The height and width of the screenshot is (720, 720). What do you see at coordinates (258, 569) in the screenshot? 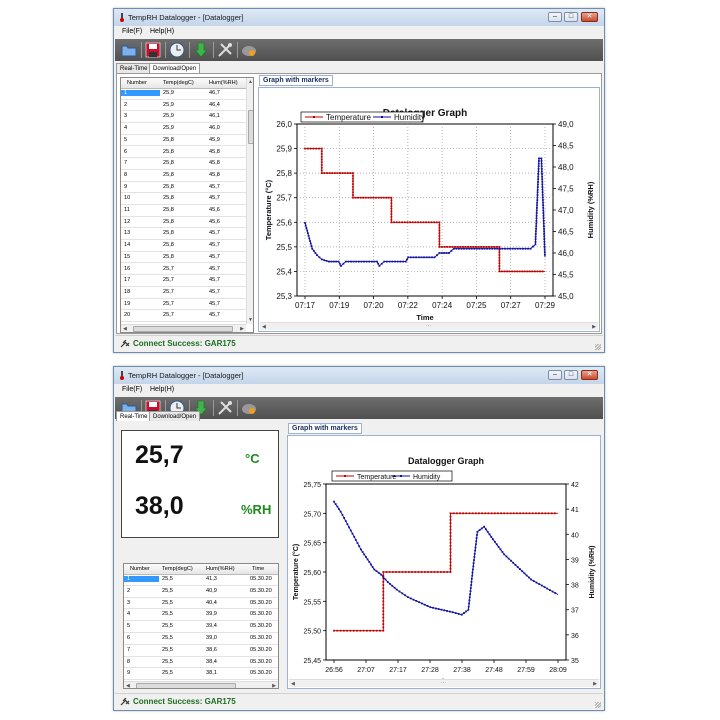
I see `column-header-time: Time` at bounding box center [258, 569].